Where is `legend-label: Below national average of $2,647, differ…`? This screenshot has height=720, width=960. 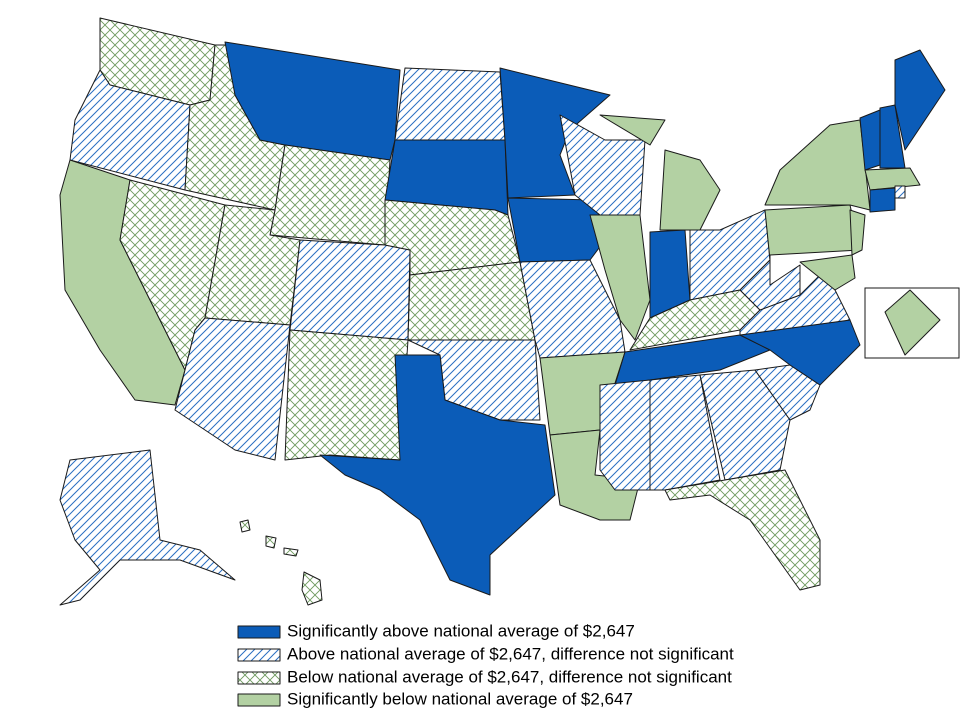
legend-label: Below national average of $2,647, differ… is located at coordinates (509, 676).